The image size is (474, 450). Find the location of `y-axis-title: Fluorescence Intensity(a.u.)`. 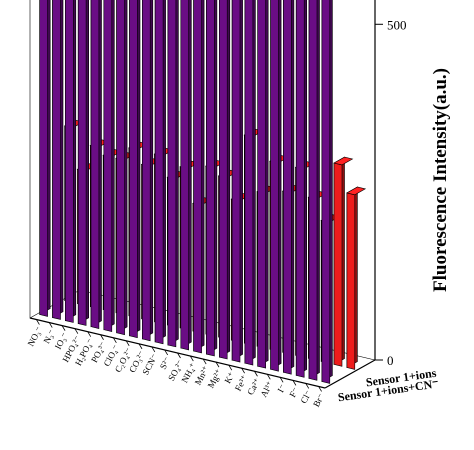

y-axis-title: Fluorescence Intensity(a.u.) is located at coordinates (440, 180).